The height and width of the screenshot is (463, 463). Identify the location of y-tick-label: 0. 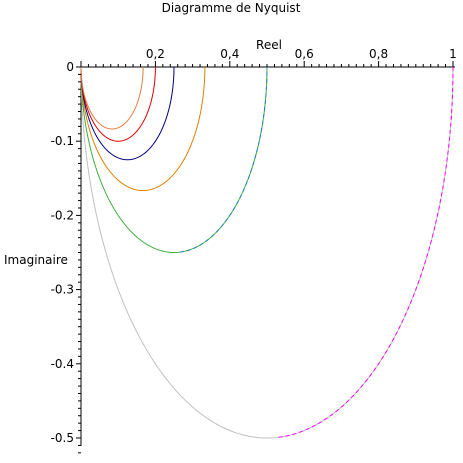
(70, 67).